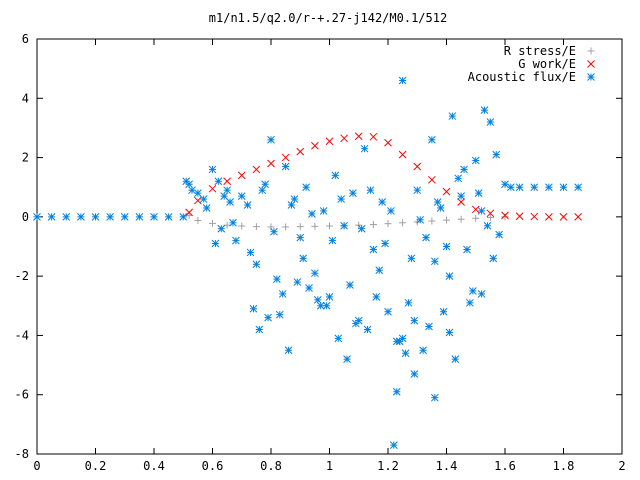 This screenshot has height=480, width=640. What do you see at coordinates (22, 454) in the screenshot?
I see `y-tick-label: -8` at bounding box center [22, 454].